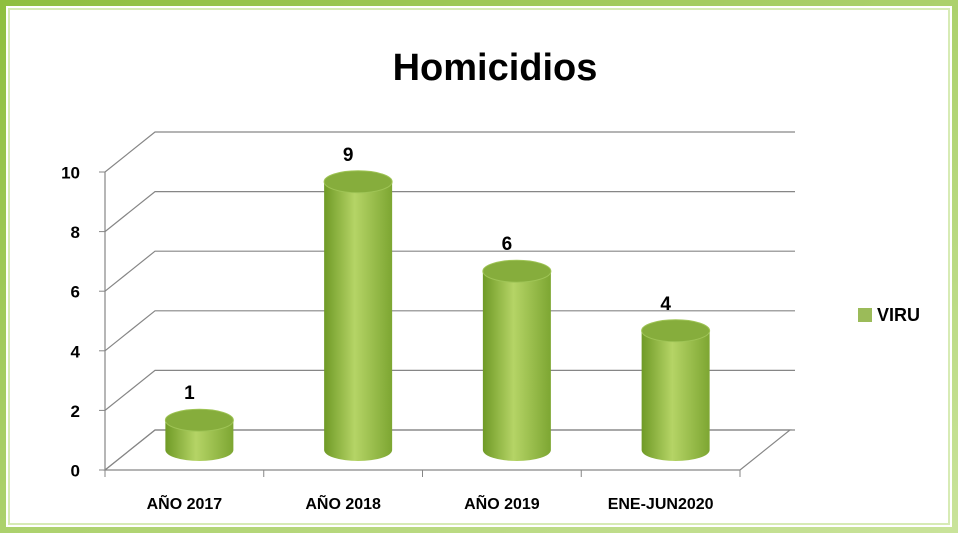 The height and width of the screenshot is (533, 958). Describe the element at coordinates (343, 503) in the screenshot. I see `x-tick-label: AÑO 2018` at that location.